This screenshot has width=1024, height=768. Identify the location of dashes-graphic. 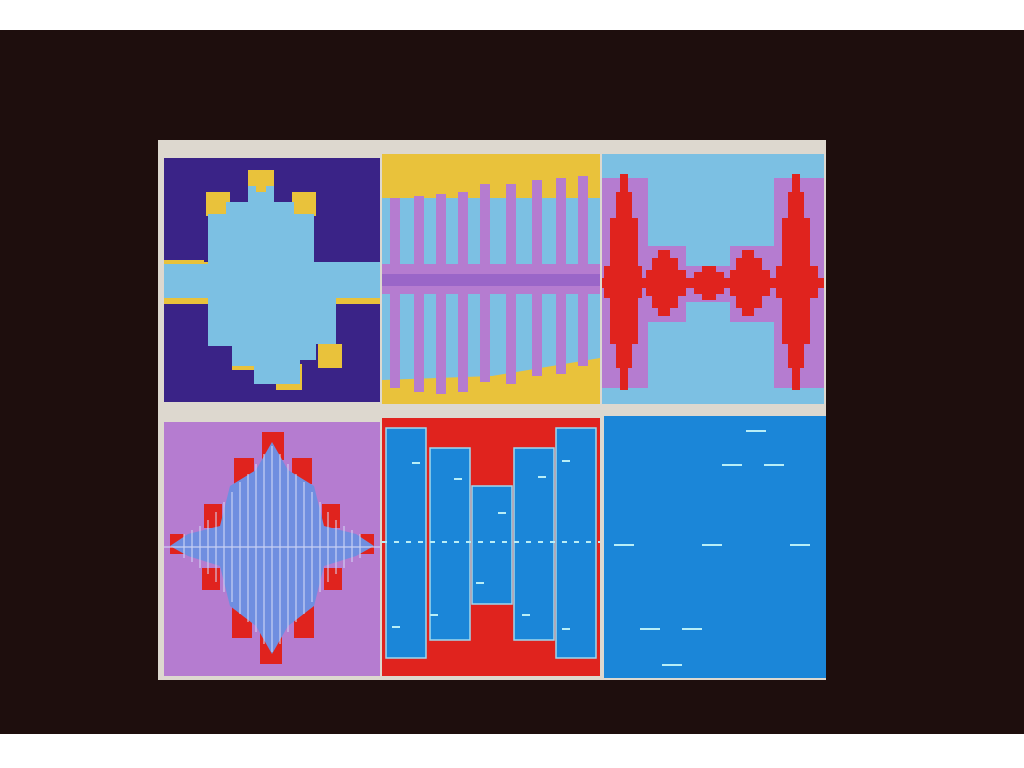
(715, 547).